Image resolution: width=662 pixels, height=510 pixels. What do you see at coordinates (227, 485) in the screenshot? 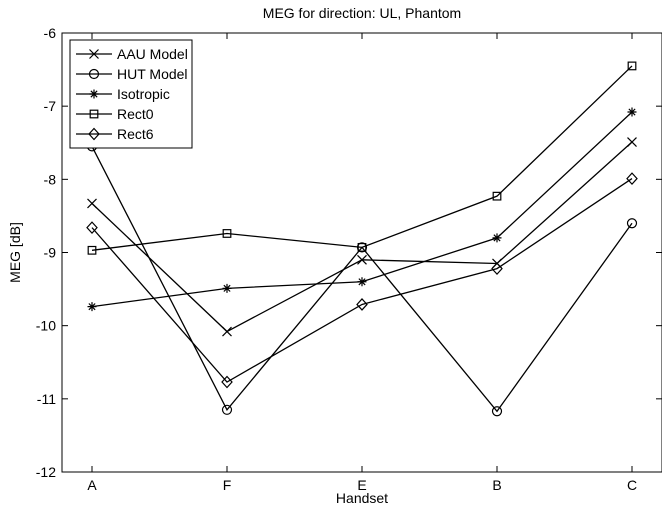
I see `x-tick-label: F` at bounding box center [227, 485].